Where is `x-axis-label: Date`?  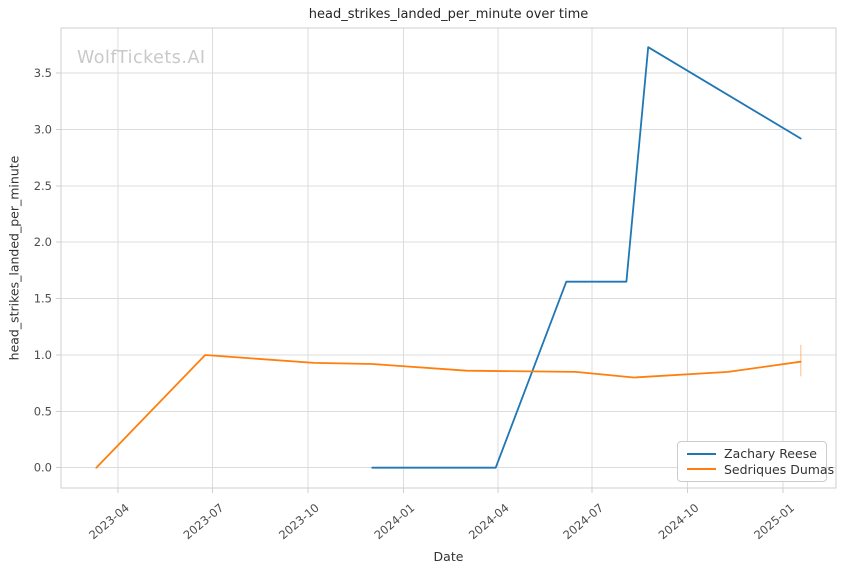
x-axis-label: Date is located at coordinates (448, 556).